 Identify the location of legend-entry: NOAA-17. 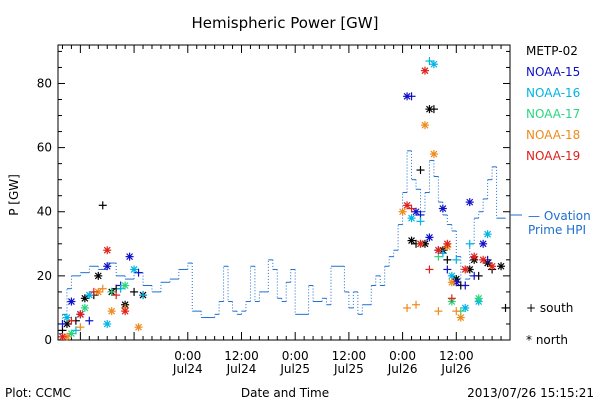
(553, 114).